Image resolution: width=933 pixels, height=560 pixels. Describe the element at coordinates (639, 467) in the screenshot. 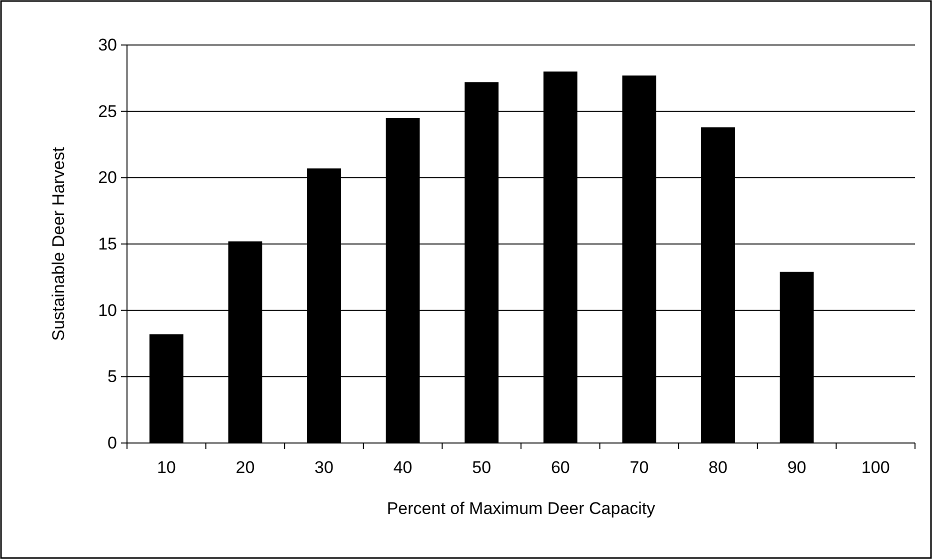

I see `x-tick-label: 70` at that location.